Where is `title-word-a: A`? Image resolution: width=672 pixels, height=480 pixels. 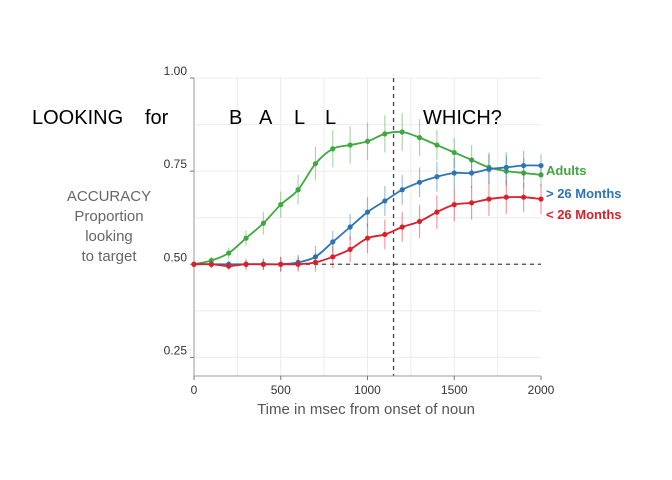
title-word-a: A is located at coordinates (266, 118).